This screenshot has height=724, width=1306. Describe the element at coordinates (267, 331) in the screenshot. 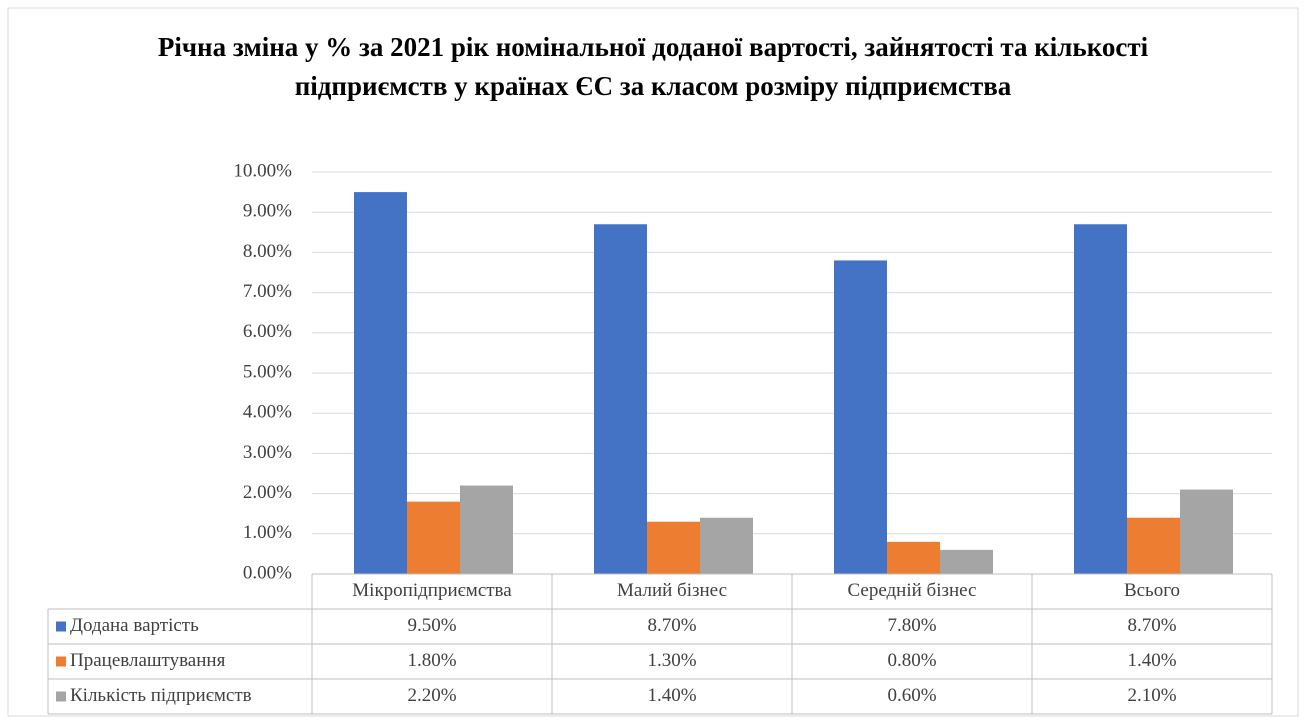

I see `y-tick-label: 6.00%` at that location.